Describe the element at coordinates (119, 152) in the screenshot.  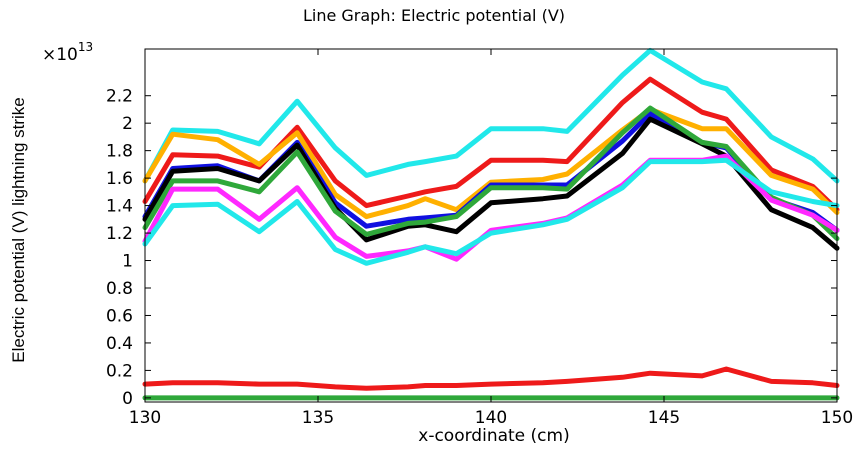
I see `y-tick-label: 1.8` at that location.